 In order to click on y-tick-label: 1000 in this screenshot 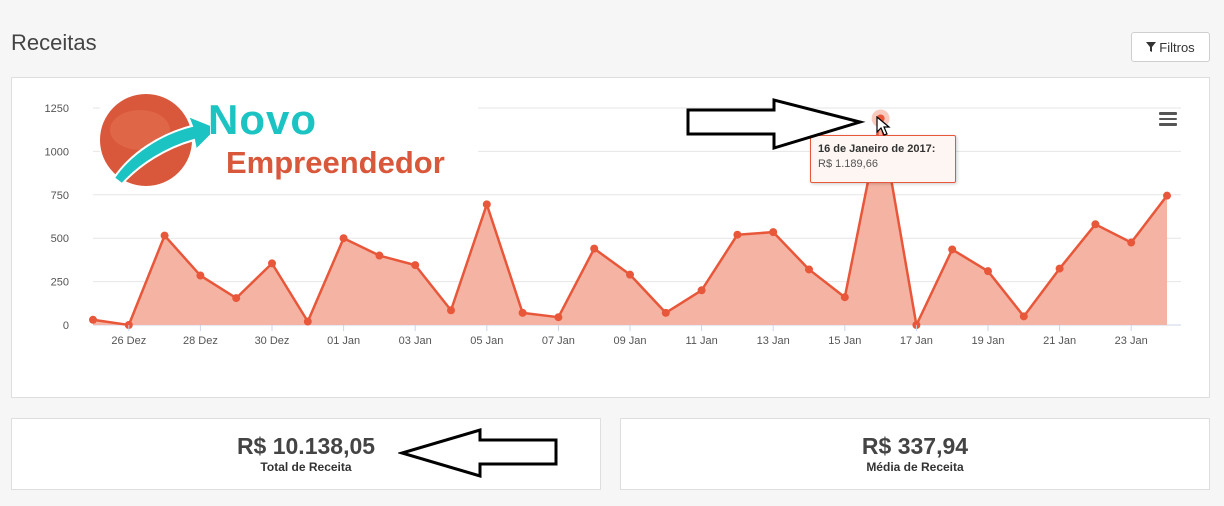, I will do `click(57, 152)`.